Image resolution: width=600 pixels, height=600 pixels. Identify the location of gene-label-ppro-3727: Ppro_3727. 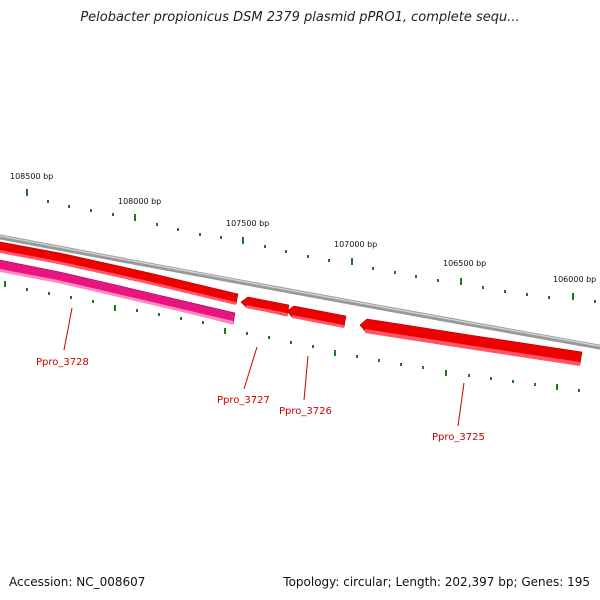
(243, 400).